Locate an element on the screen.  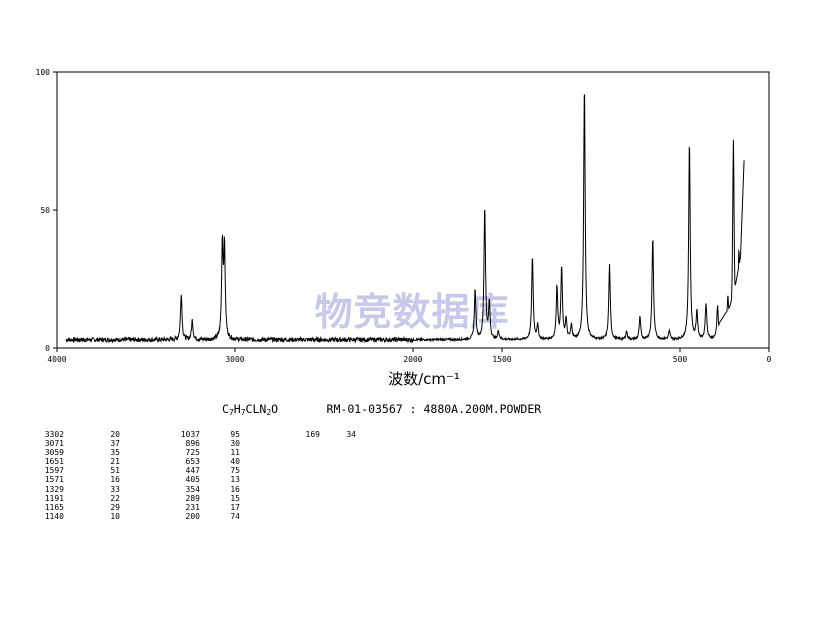
peak-intensity: 22 is located at coordinates (115, 498).